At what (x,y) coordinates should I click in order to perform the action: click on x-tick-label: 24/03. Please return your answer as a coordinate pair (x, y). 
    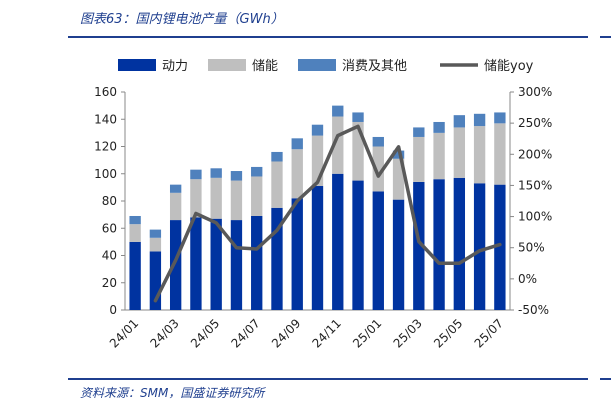
    Looking at the image, I should click on (164, 333).